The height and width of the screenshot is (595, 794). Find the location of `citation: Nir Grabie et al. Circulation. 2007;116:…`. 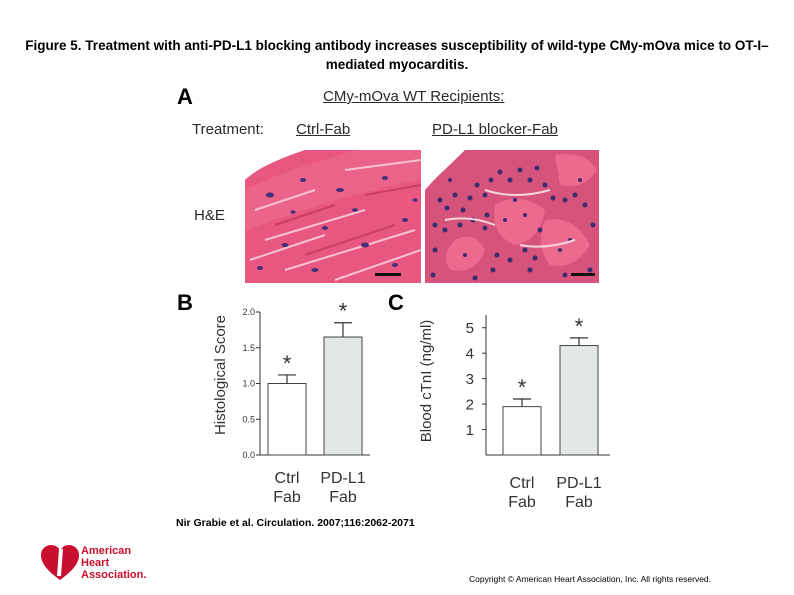

citation: Nir Grabie et al. Circulation. 2007;116:… is located at coordinates (295, 523).